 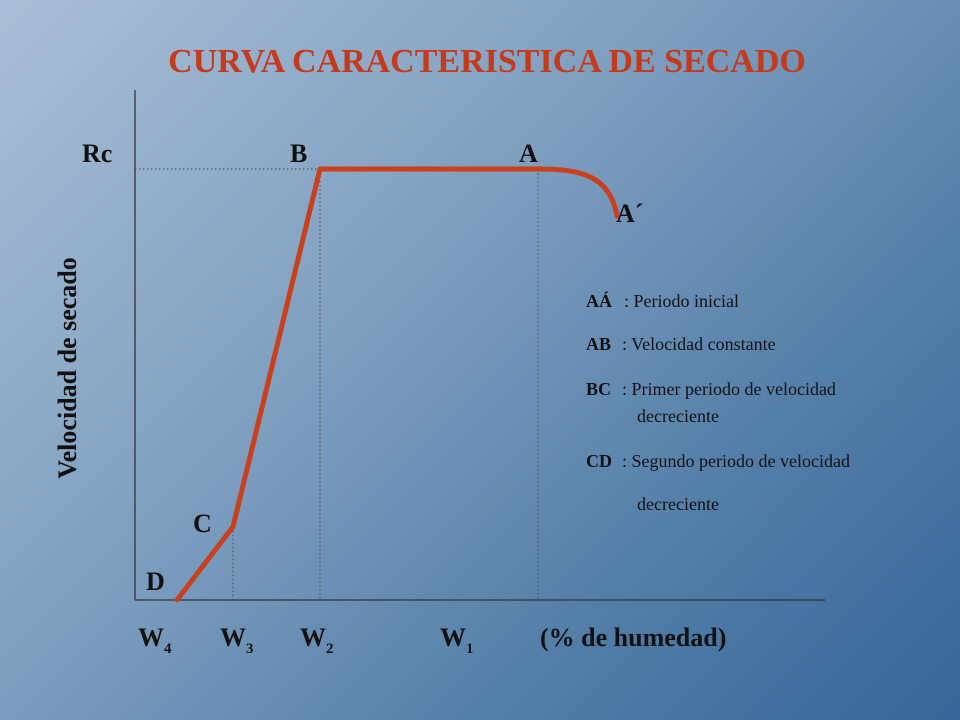 I want to click on legend-key: BC, so click(x=598, y=389).